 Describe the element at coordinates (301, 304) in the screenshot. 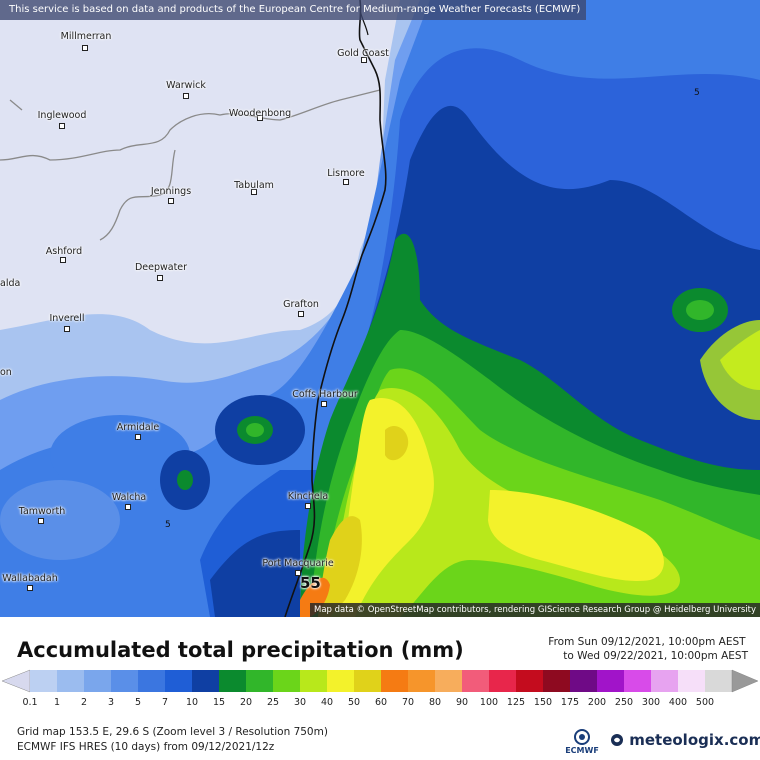

I see `place-grafton: Grafton` at that location.